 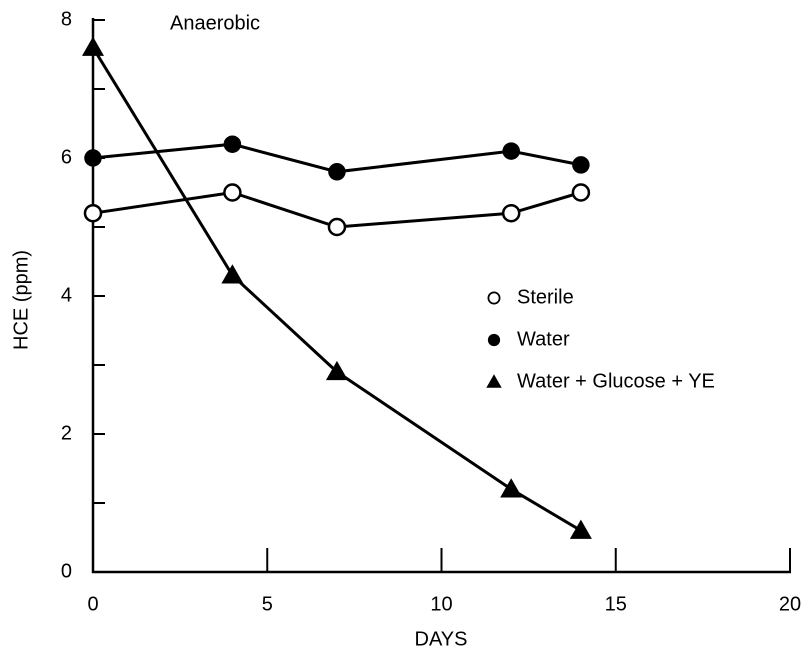 What do you see at coordinates (66, 19) in the screenshot?
I see `y-tick-label: 8` at bounding box center [66, 19].